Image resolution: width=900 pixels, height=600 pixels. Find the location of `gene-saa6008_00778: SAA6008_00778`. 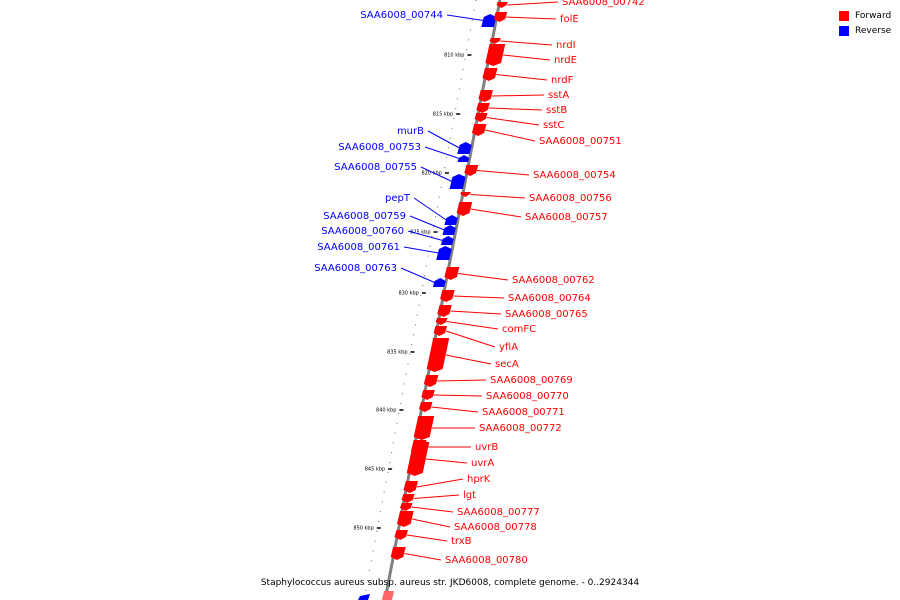

gene-saa6008_00778: SAA6008_00778 is located at coordinates (466, 522).